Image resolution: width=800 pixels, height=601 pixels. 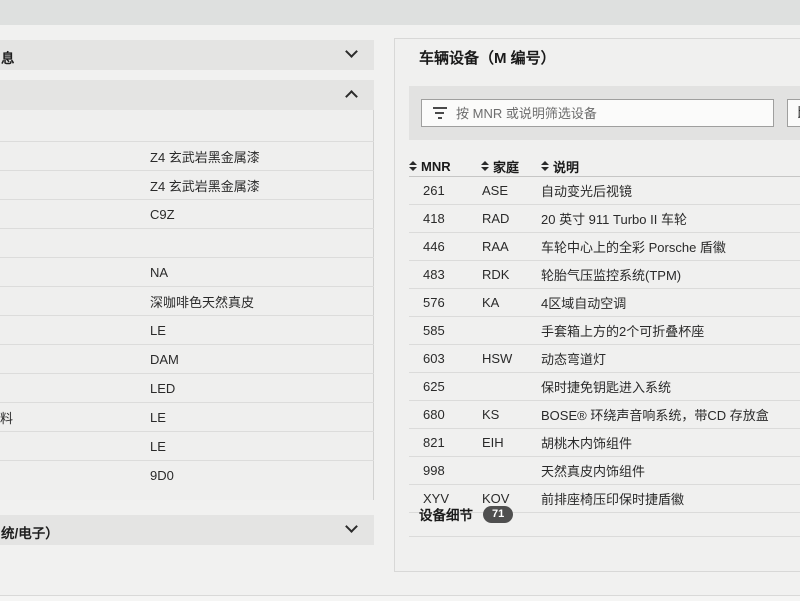 I want to click on cell-description: 动态弯道灯, so click(x=574, y=359).